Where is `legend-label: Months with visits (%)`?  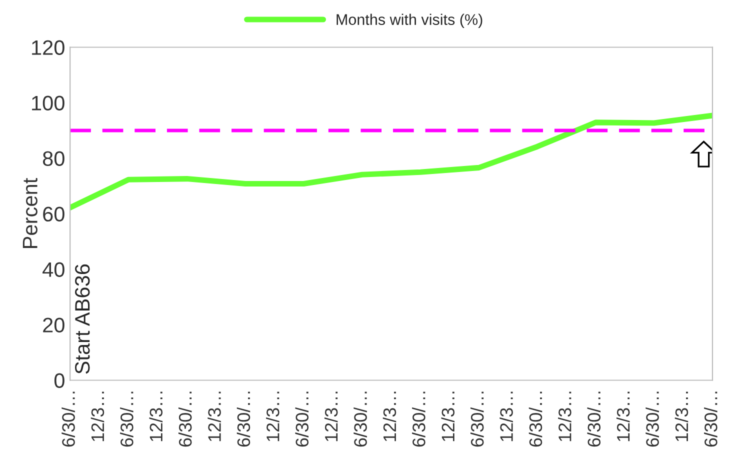
legend-label: Months with visits (%) is located at coordinates (409, 21).